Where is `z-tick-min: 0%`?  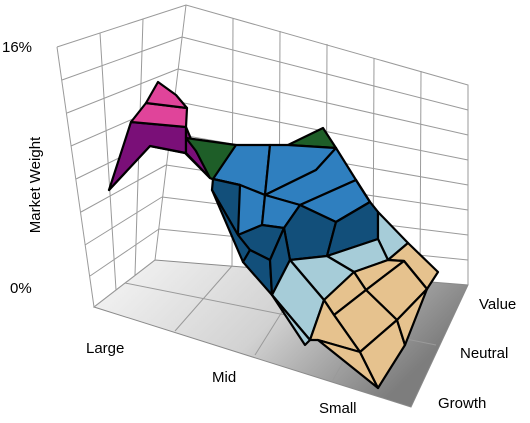
z-tick-min: 0% is located at coordinates (21, 288).